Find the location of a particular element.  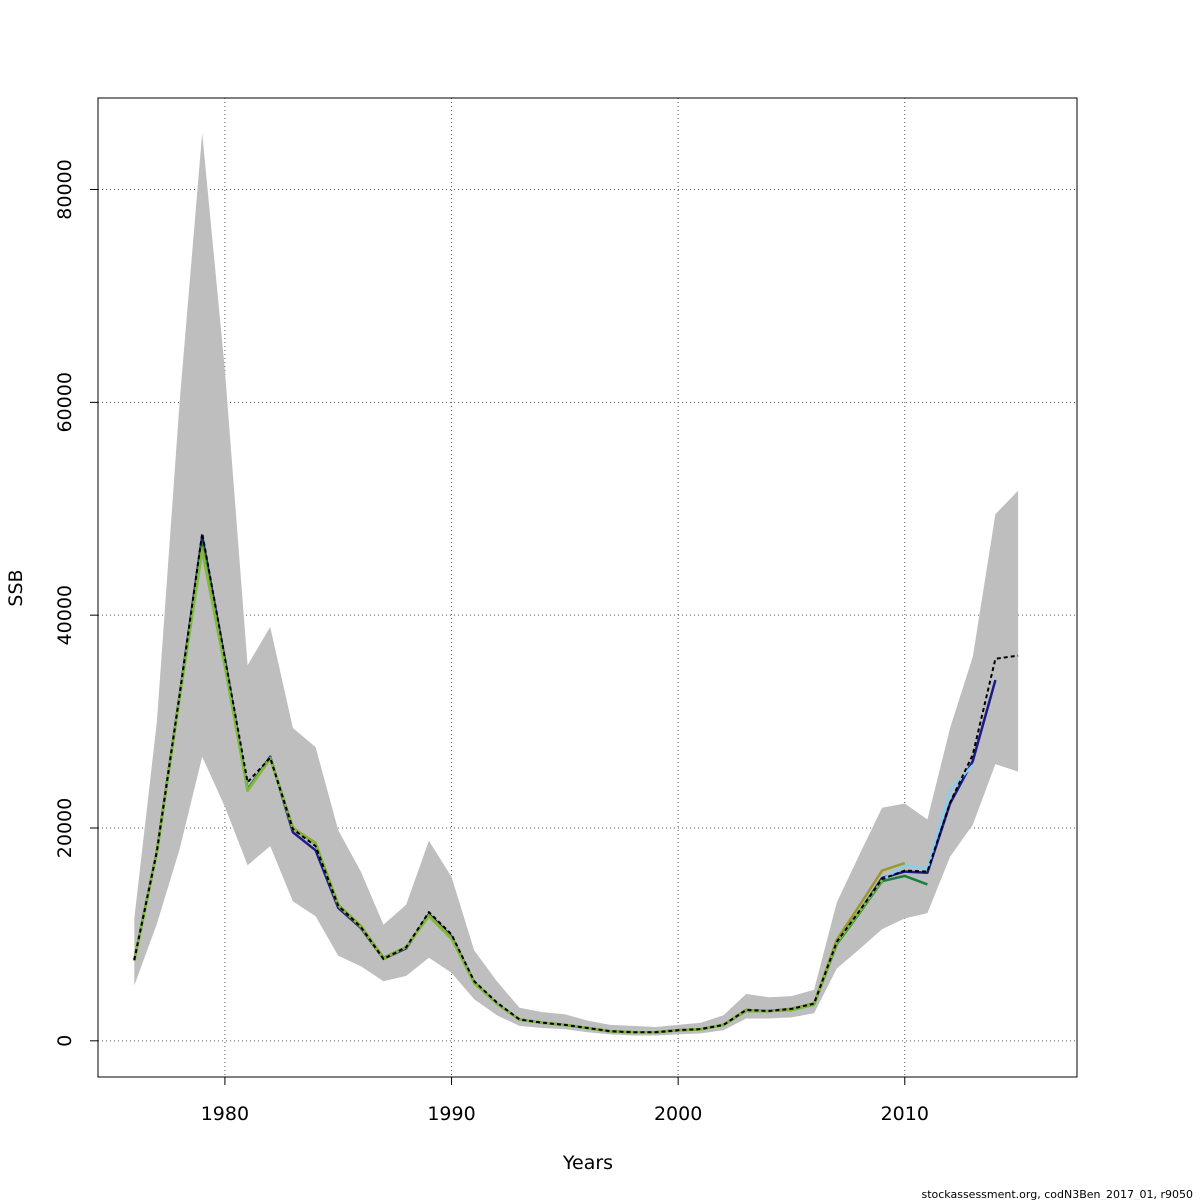

x-tick-label: 2000 is located at coordinates (678, 1114).